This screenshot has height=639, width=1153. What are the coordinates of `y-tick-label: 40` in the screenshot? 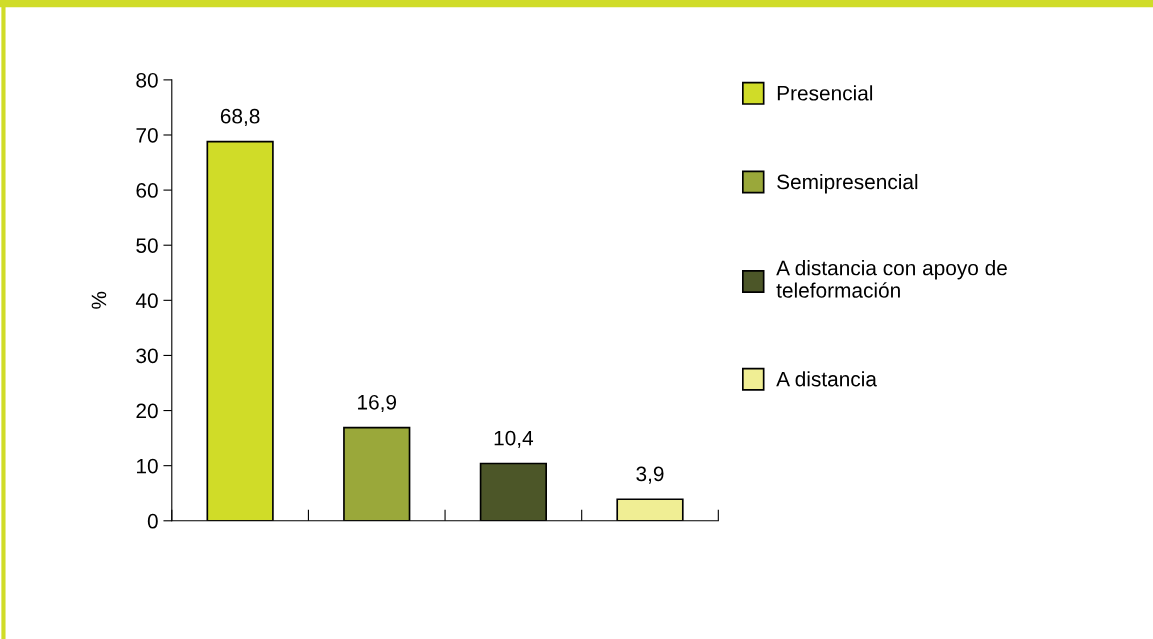 It's located at (146, 301).